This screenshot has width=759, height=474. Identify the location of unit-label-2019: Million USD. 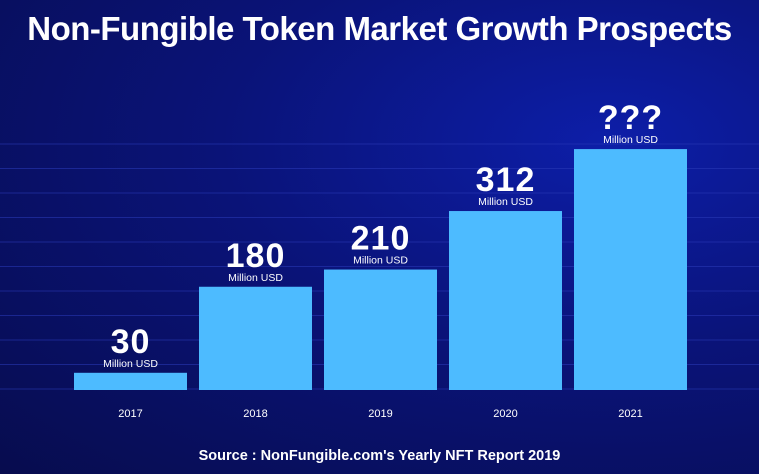
(380, 261).